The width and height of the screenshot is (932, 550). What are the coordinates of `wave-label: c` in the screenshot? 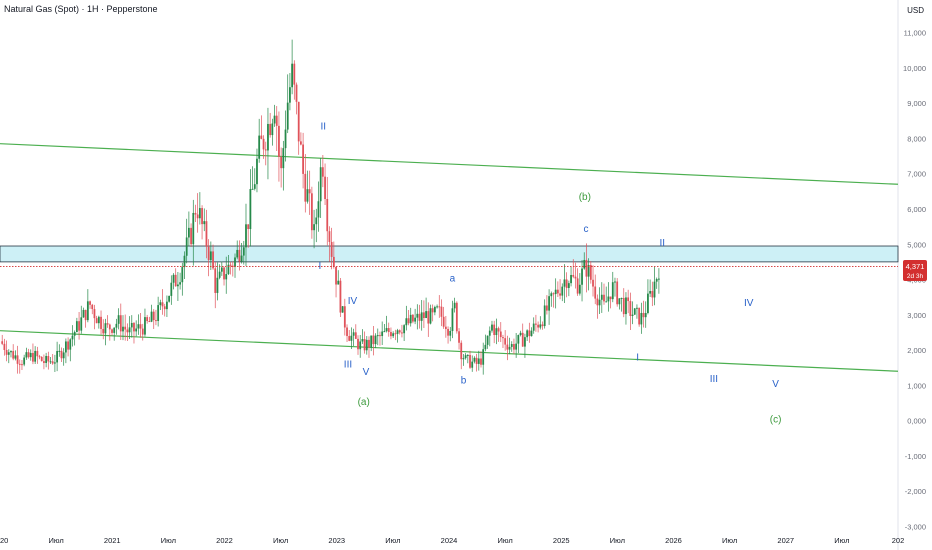 It's located at (585, 229).